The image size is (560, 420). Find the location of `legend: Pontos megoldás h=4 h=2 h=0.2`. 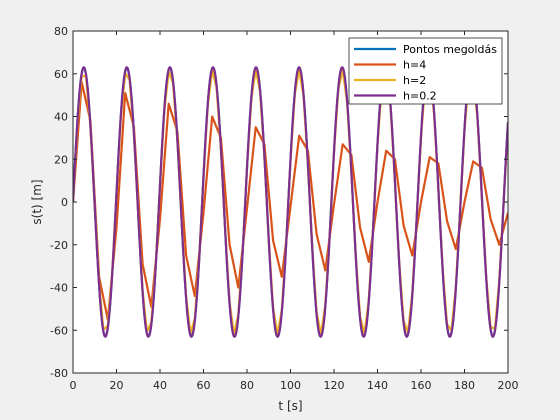

legend: Pontos megoldás h=4 h=2 h=0.2 is located at coordinates (425, 71).